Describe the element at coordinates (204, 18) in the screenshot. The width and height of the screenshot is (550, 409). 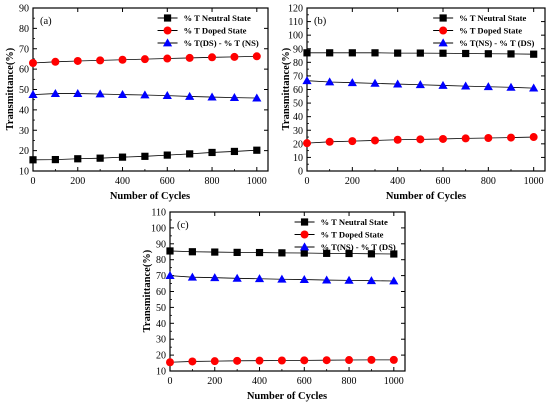
I see `legend-entry: % T Neutral State` at that location.